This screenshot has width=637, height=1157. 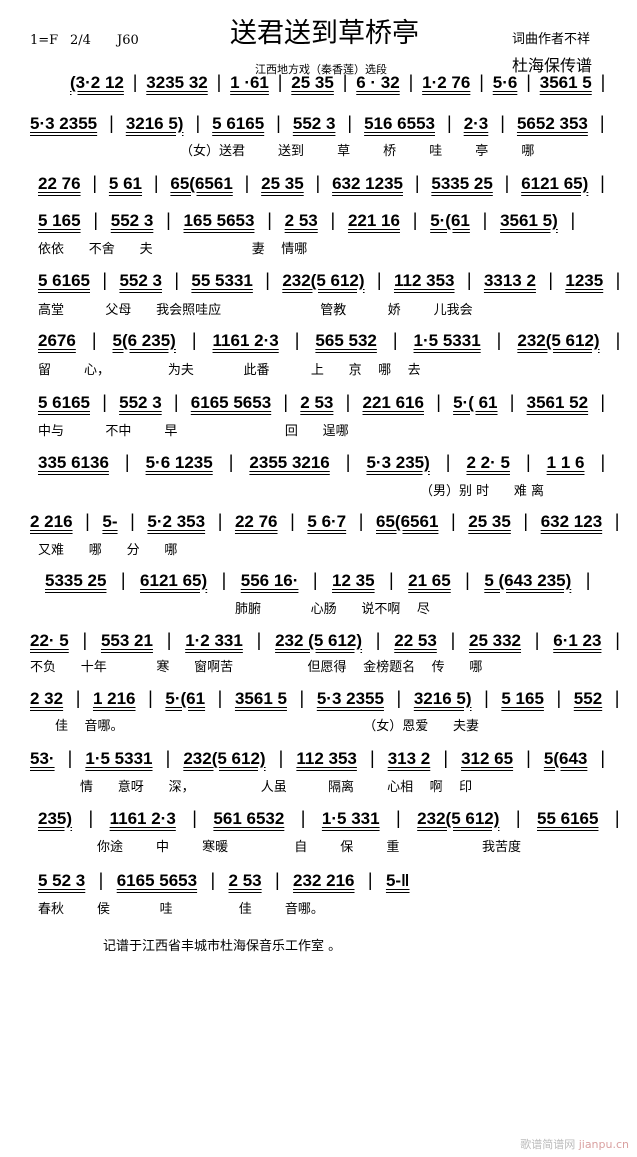 I want to click on measure: 312 65, so click(x=487, y=758).